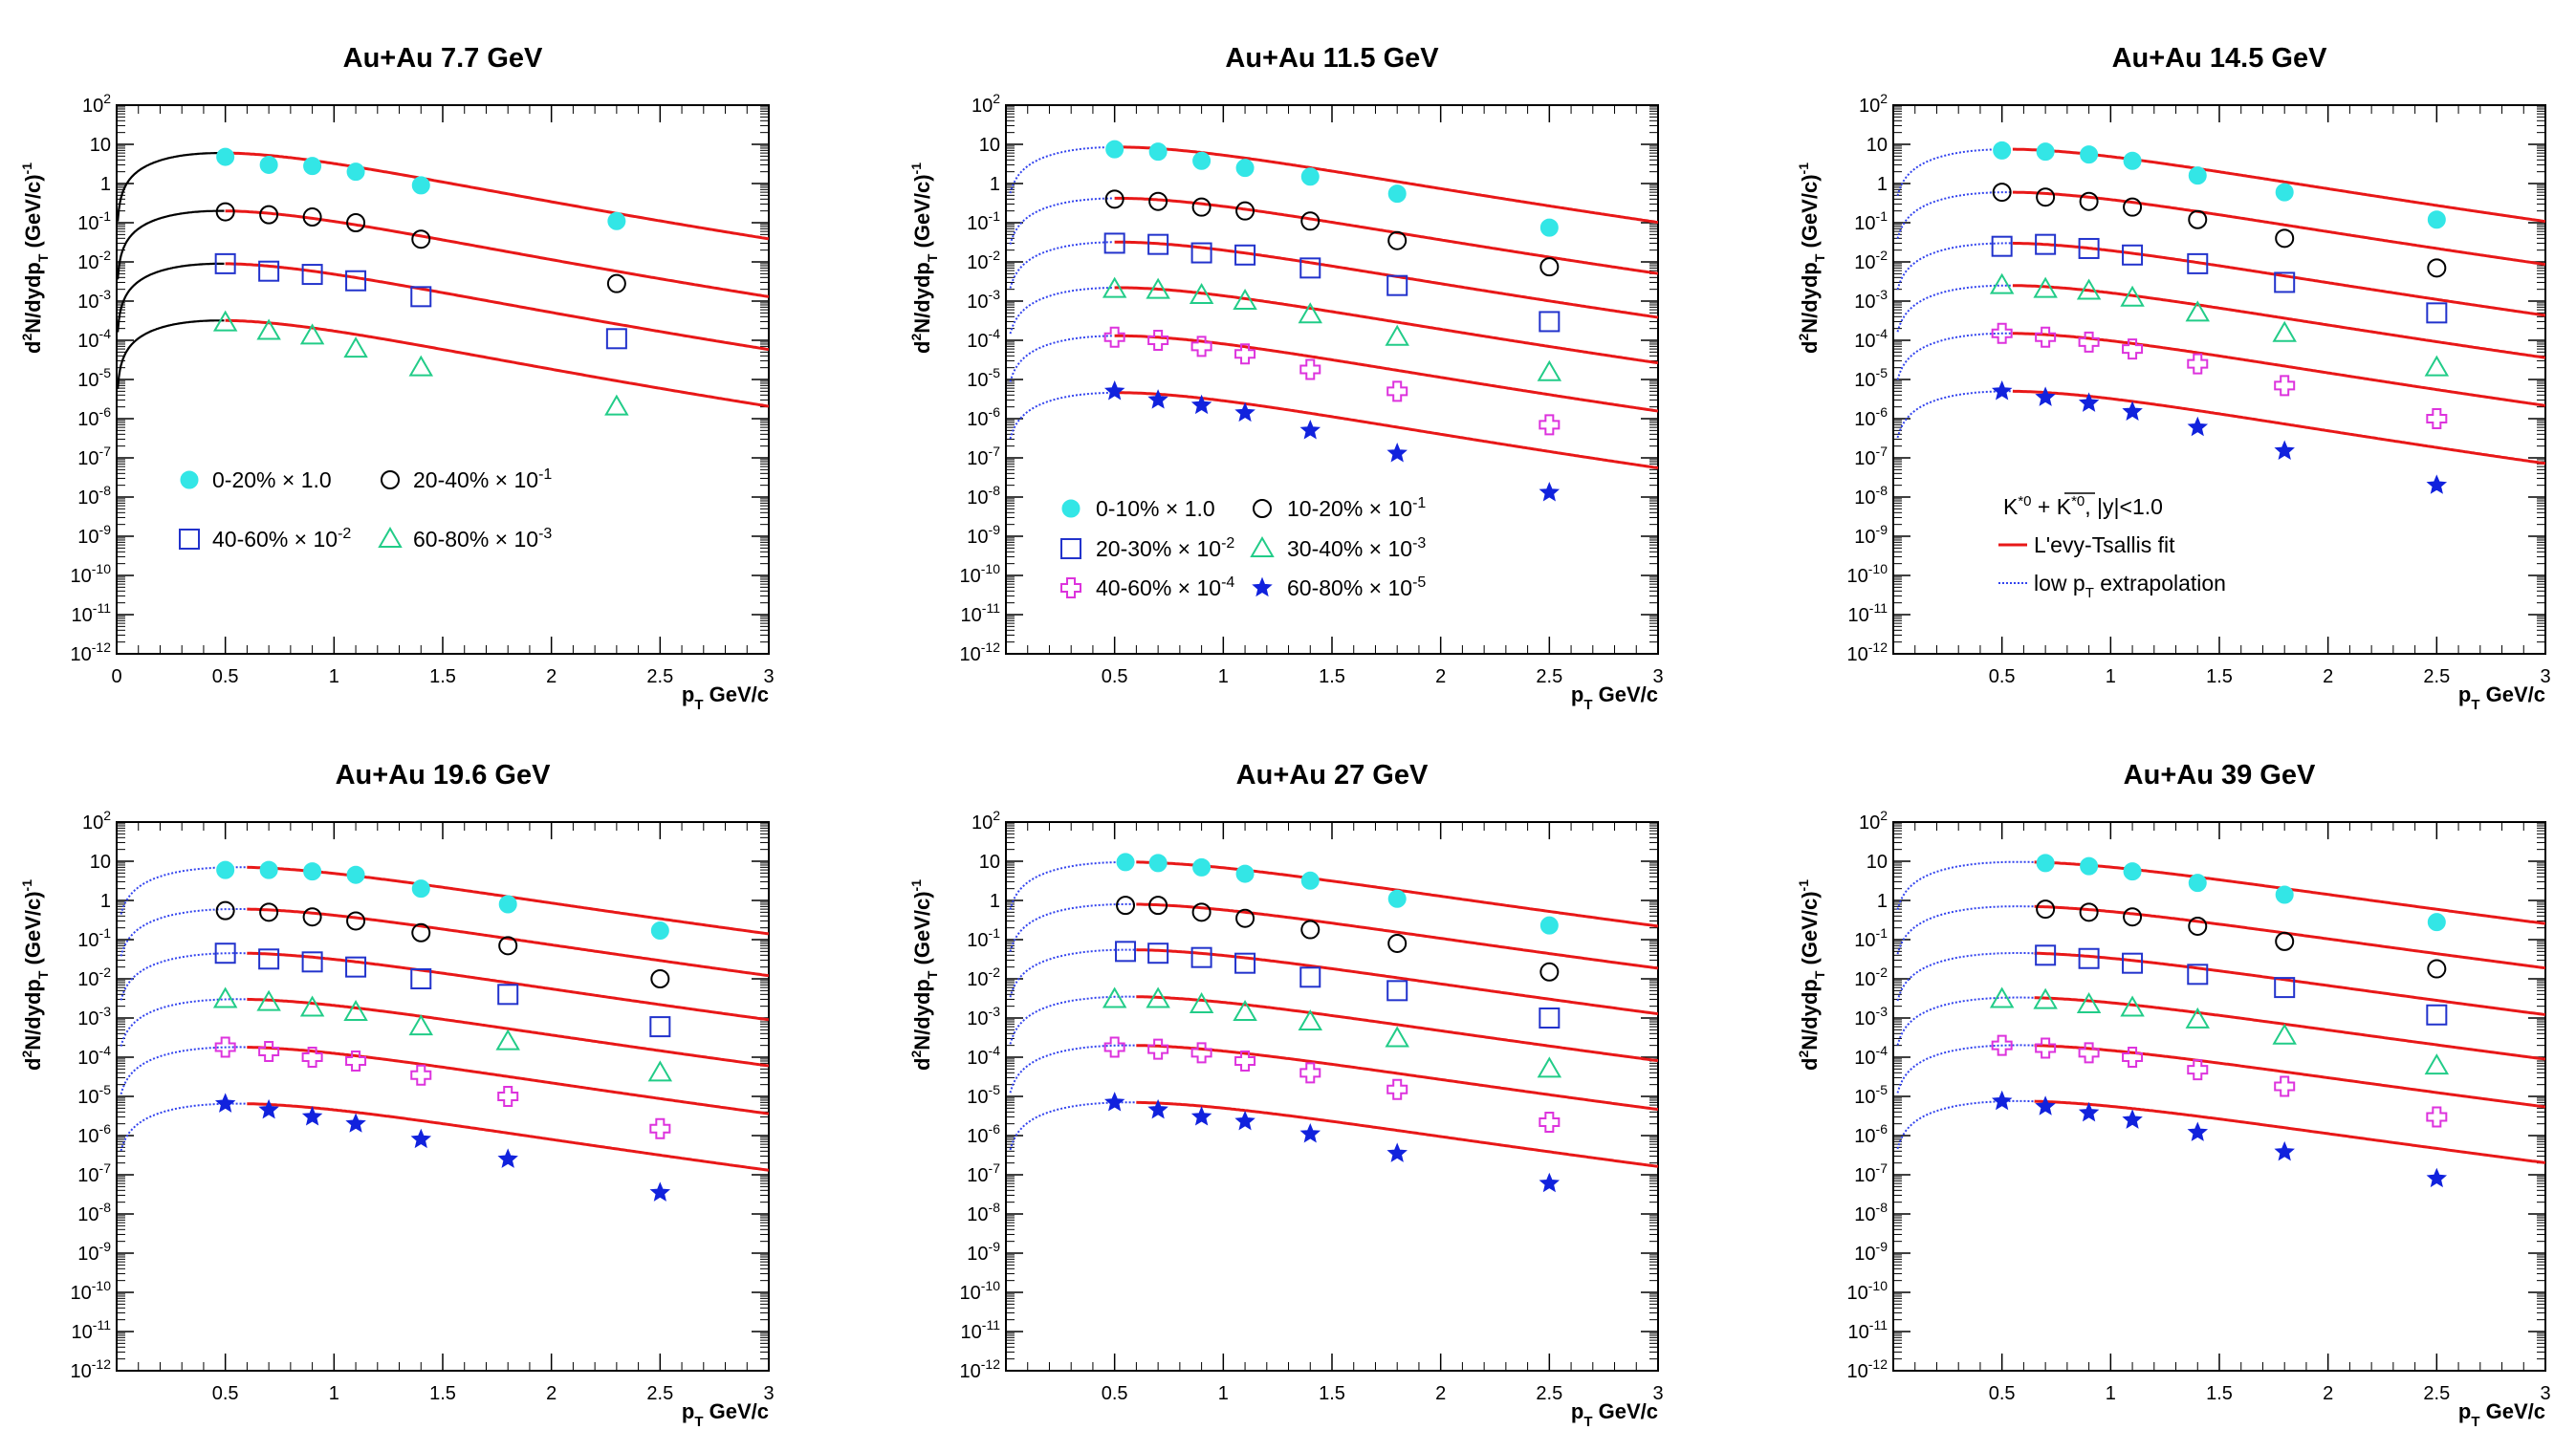 The width and height of the screenshot is (2576, 1430). What do you see at coordinates (1356, 548) in the screenshot?
I see `legend-label: 30-40% × 10-3` at bounding box center [1356, 548].